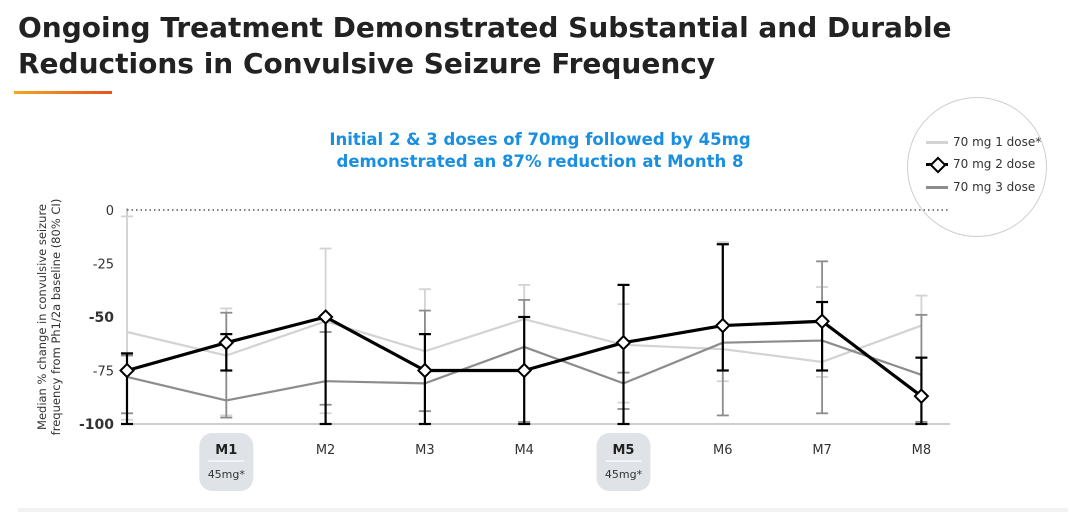 This screenshot has width=1080, height=515. I want to click on x-tick-label: M7, so click(822, 450).